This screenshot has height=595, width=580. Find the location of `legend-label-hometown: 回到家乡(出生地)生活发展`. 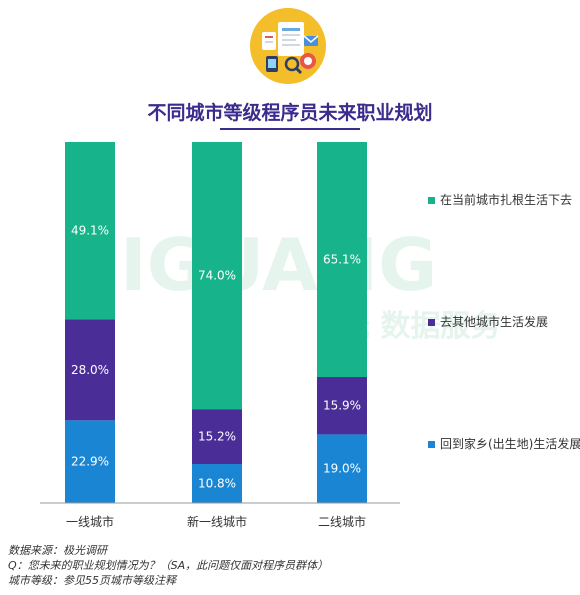

legend-label-hometown: 回到家乡(出生地)生活发展 is located at coordinates (510, 444).